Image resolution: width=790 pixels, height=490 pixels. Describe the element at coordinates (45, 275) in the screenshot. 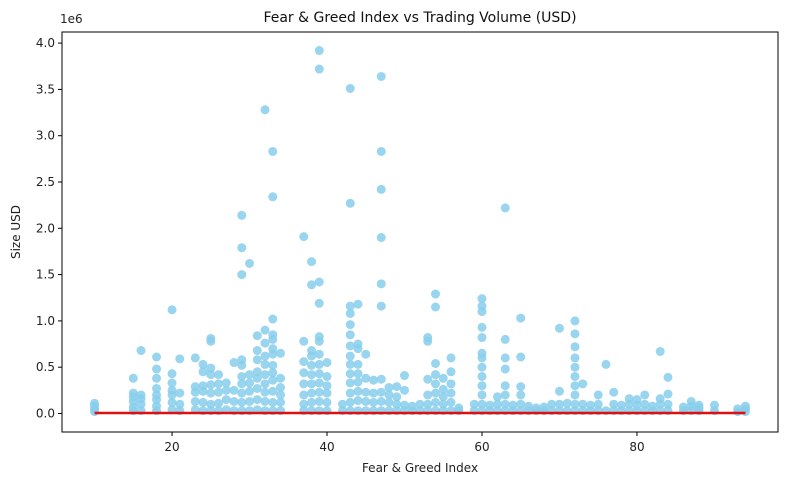

I see `y-tick-label: 1.5` at that location.